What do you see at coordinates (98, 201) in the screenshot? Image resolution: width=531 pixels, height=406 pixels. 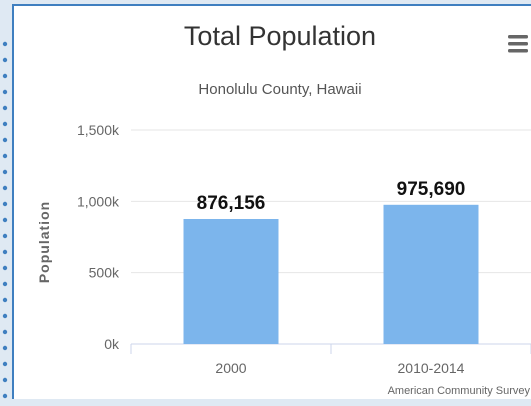 I see `y-tick-label: 1,000k` at bounding box center [98, 201].